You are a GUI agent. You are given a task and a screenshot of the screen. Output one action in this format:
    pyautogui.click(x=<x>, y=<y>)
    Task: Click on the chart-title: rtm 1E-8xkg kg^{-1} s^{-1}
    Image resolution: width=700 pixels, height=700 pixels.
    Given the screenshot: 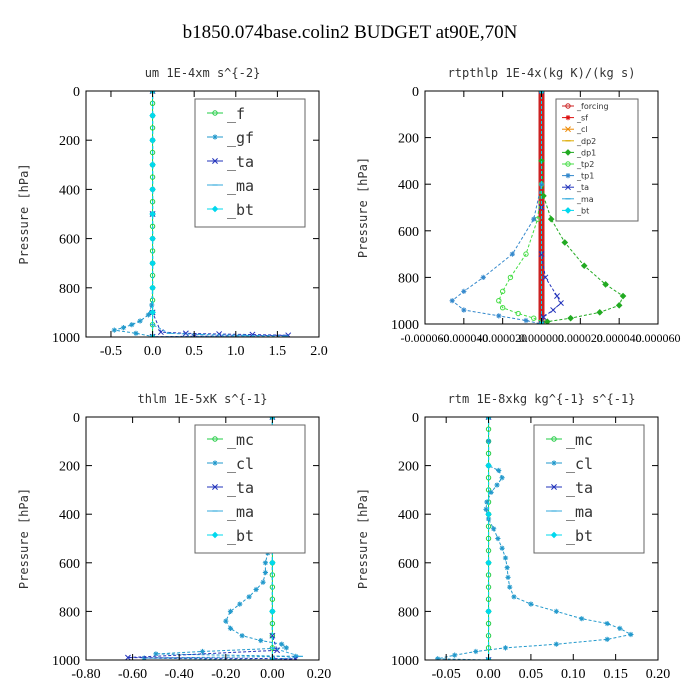 What is the action you would take?
    pyautogui.click(x=542, y=399)
    